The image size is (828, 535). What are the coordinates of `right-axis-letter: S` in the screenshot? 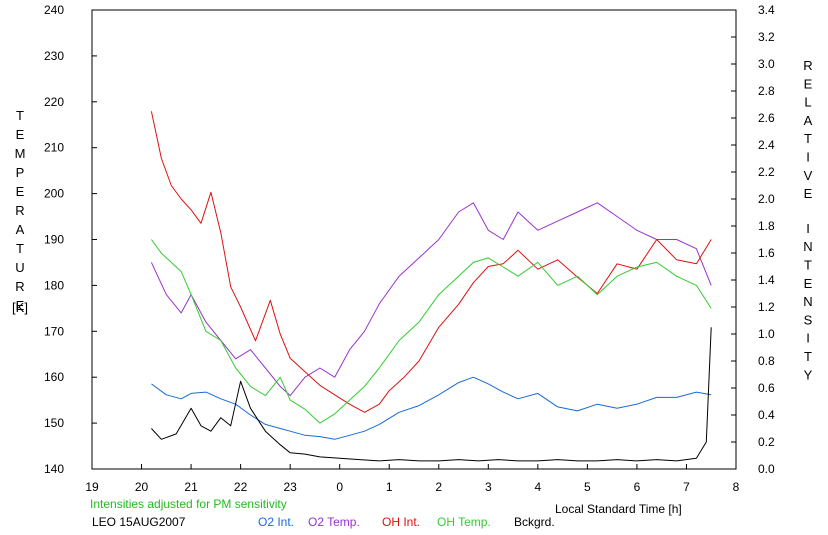 It's located at (808, 319).